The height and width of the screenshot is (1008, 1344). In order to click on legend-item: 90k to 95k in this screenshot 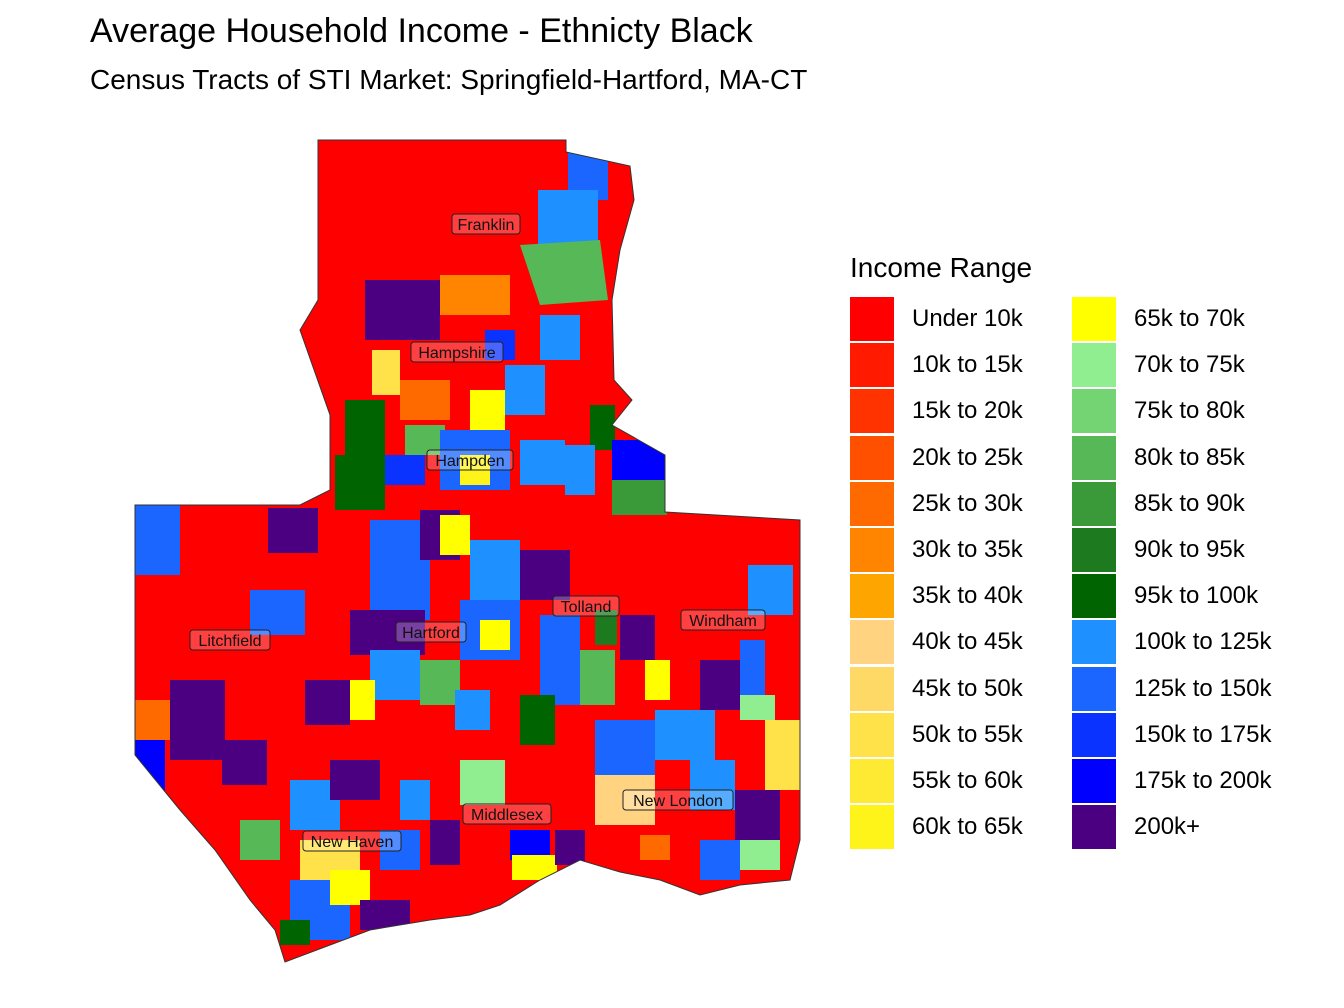, I will do `click(1173, 550)`.